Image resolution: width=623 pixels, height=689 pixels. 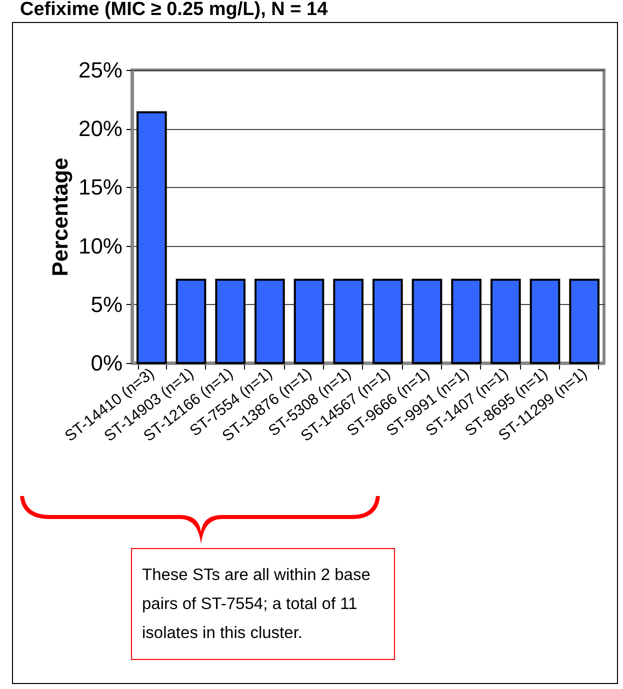 I want to click on y-tick-label: 0%, so click(x=106, y=363).